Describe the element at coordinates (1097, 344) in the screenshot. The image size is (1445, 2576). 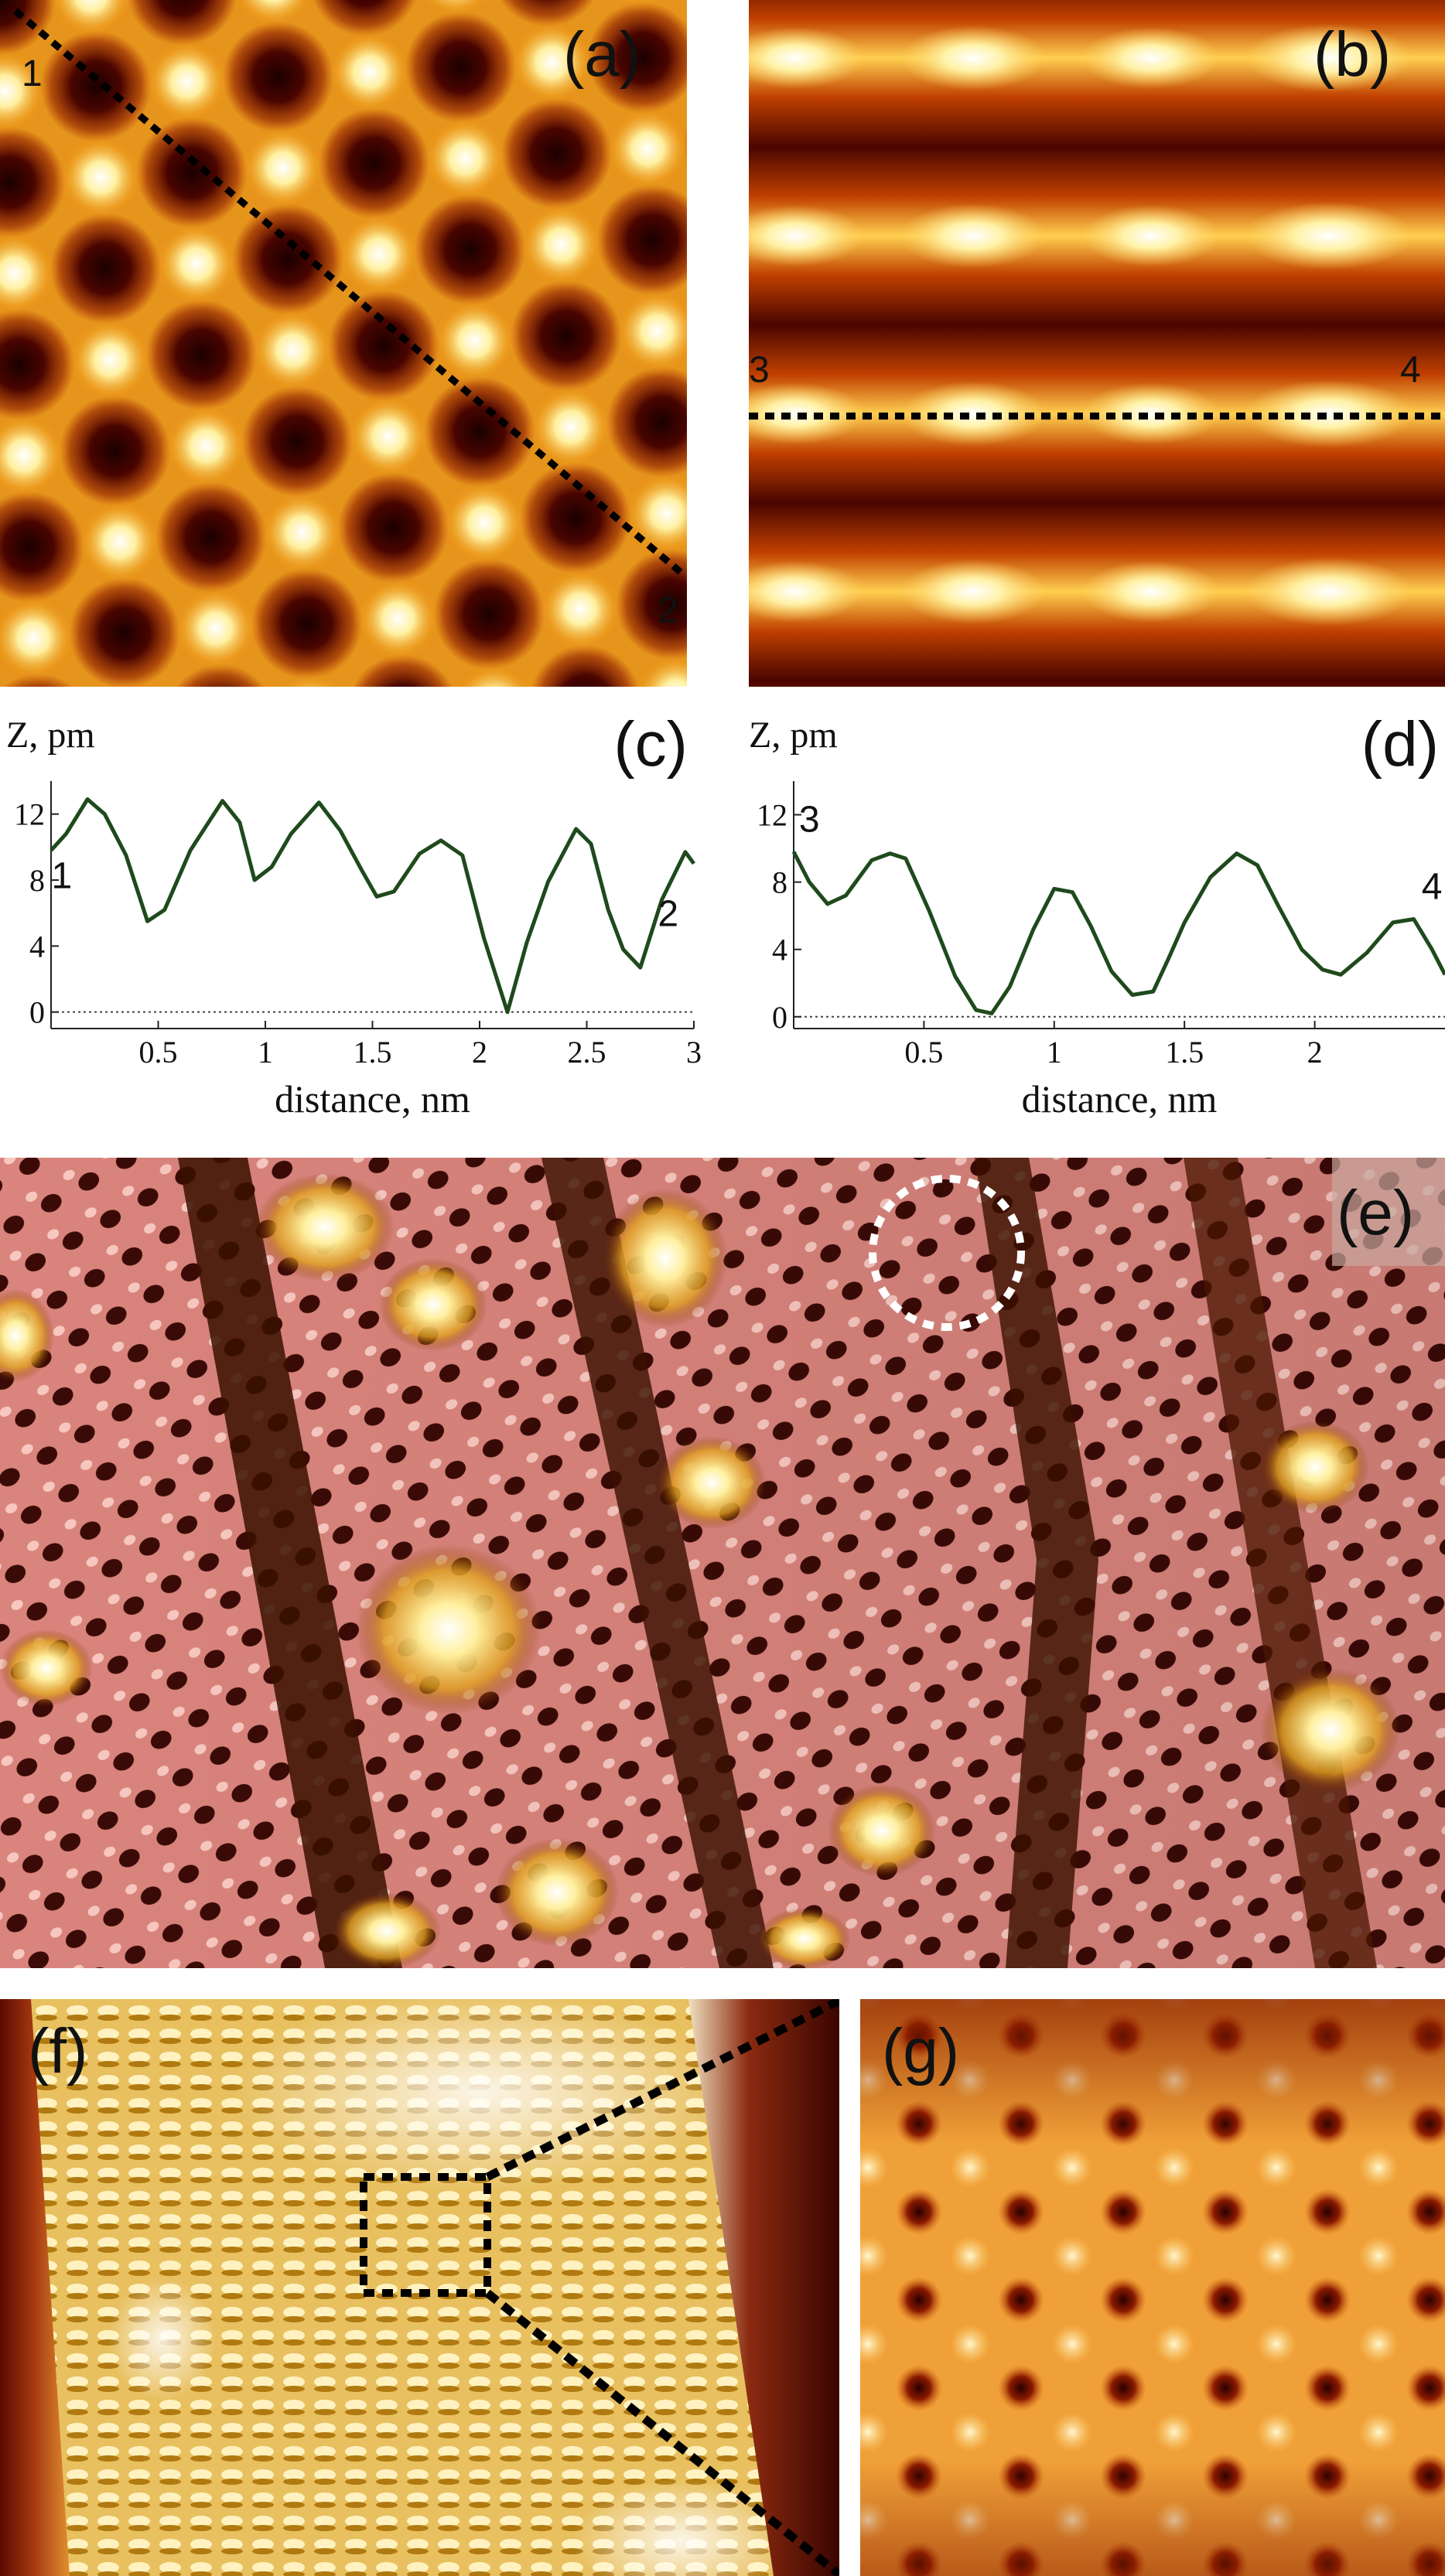
I see `panel-b-image` at that location.